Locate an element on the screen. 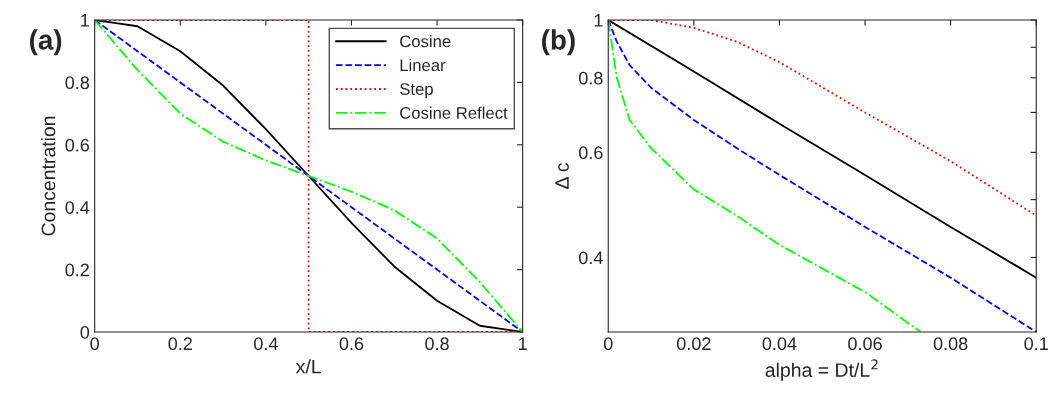  y-tick-label: 0.2 is located at coordinates (77, 270).